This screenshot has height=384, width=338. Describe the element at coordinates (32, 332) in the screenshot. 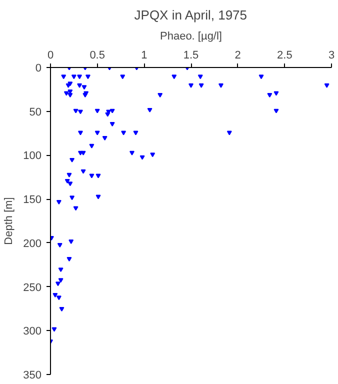

I see `y-tick-label: 300` at that location.